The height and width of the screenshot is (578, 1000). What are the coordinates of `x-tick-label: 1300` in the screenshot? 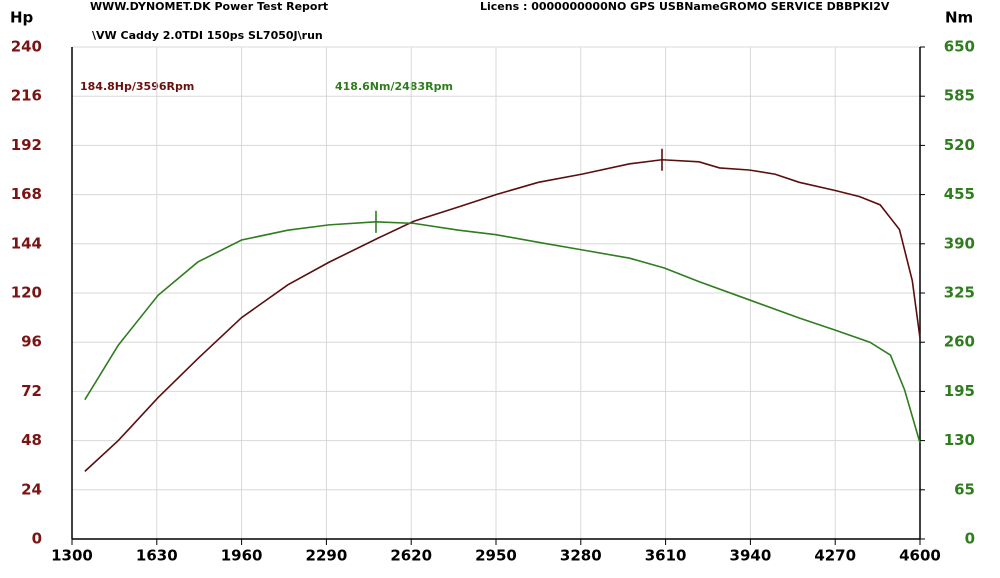 It's located at (72, 556).